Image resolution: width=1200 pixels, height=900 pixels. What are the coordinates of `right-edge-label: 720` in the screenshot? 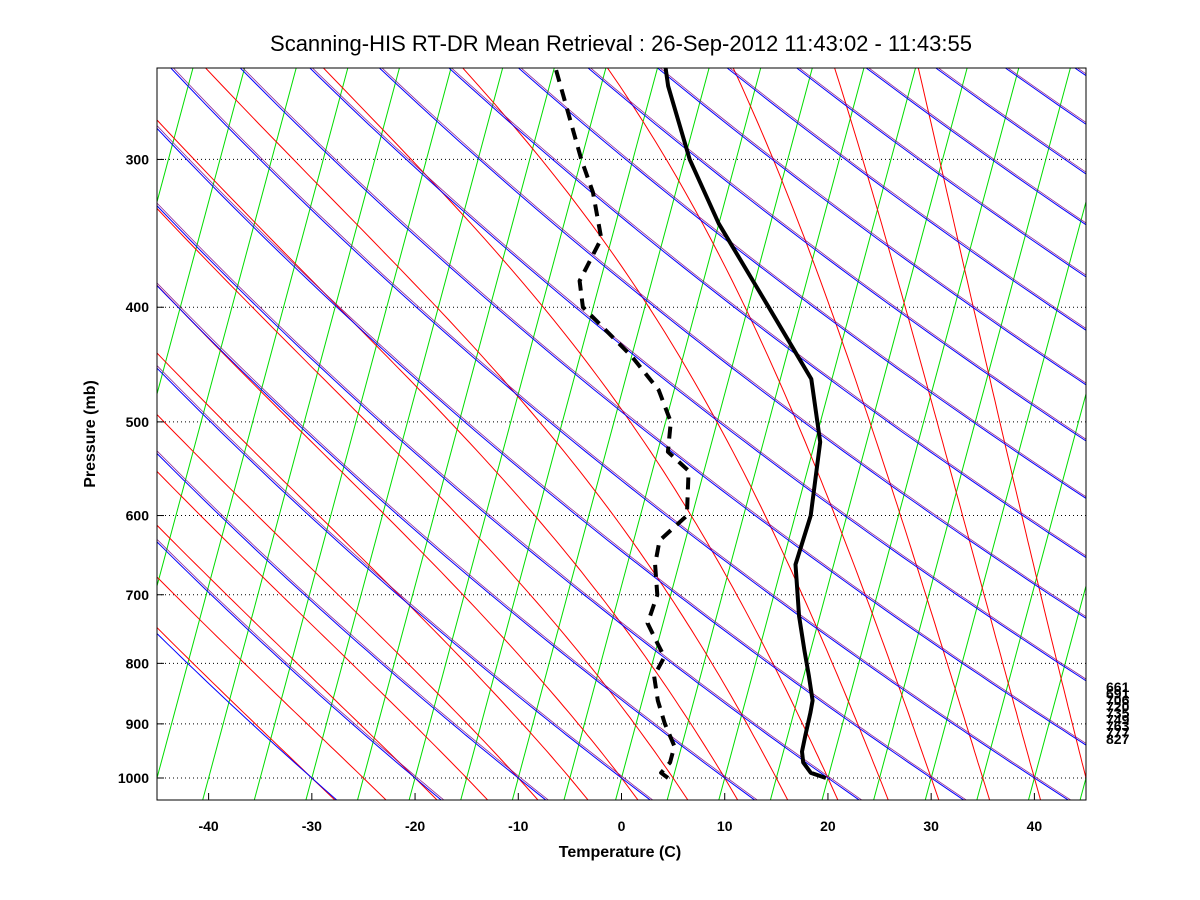 It's located at (1118, 707).